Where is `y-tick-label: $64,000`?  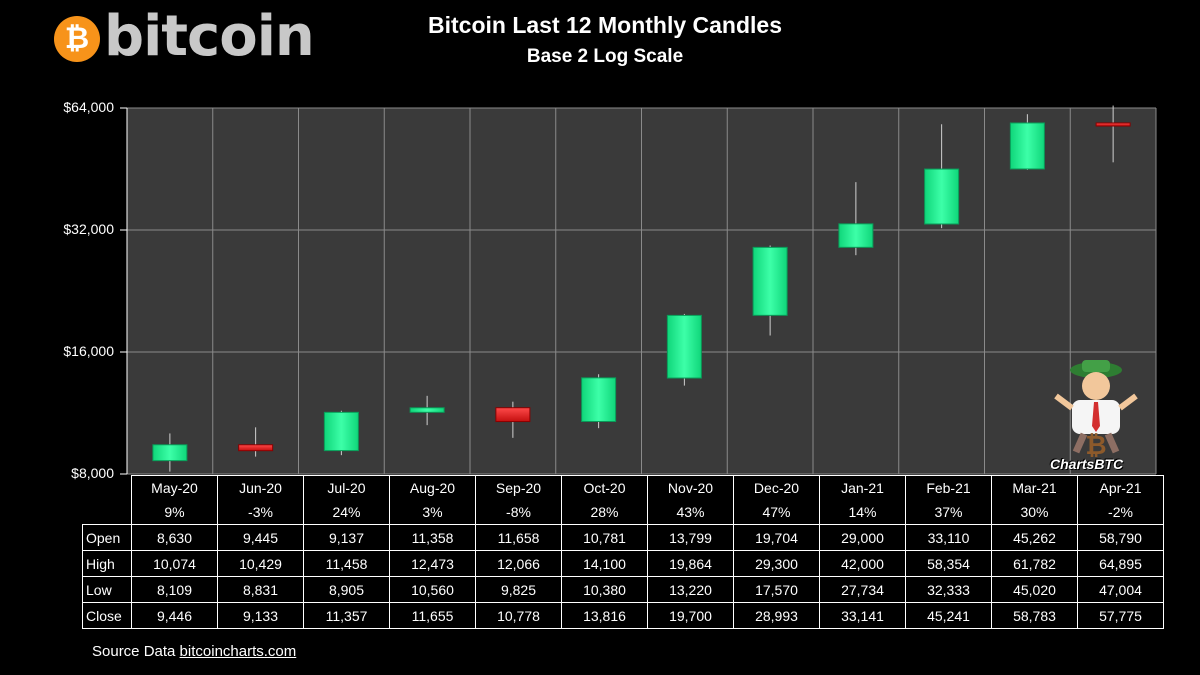 y-tick-label: $64,000 is located at coordinates (88, 107).